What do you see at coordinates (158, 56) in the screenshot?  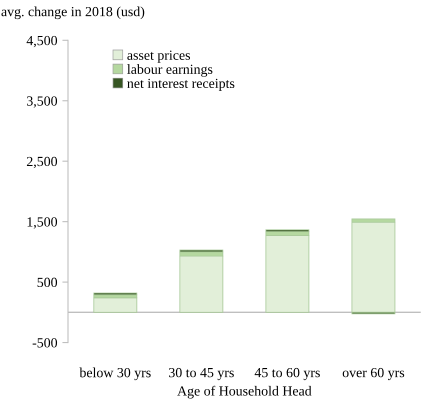 I see `legend-label: asset prices` at bounding box center [158, 56].